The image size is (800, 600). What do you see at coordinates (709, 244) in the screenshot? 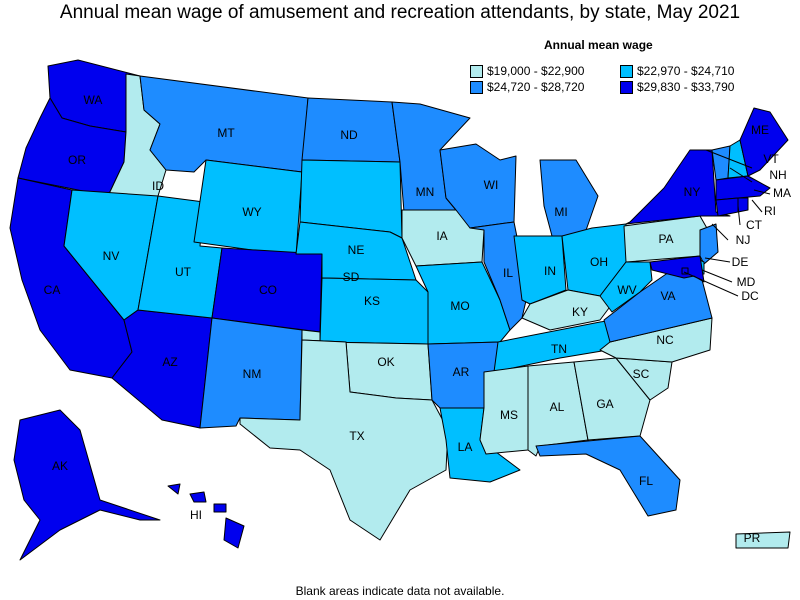
I see `state-nj` at bounding box center [709, 244].